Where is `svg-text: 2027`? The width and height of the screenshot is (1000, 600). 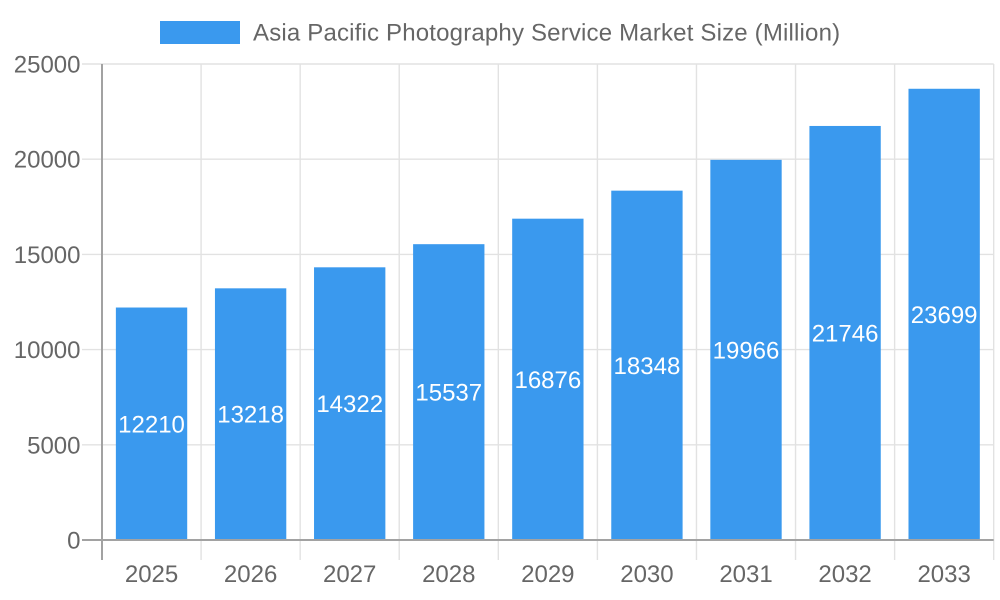 svg-text: 2027 is located at coordinates (349, 574).